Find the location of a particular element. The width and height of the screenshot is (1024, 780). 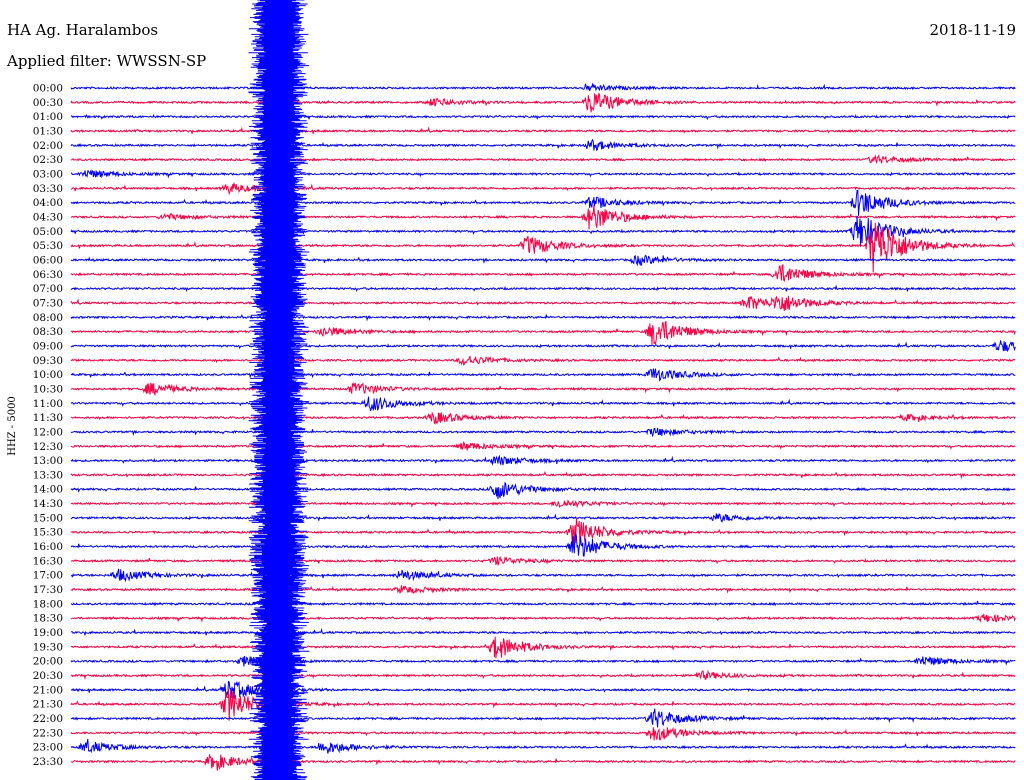

y-axis-label: HHZ - 5000 is located at coordinates (12, 426).